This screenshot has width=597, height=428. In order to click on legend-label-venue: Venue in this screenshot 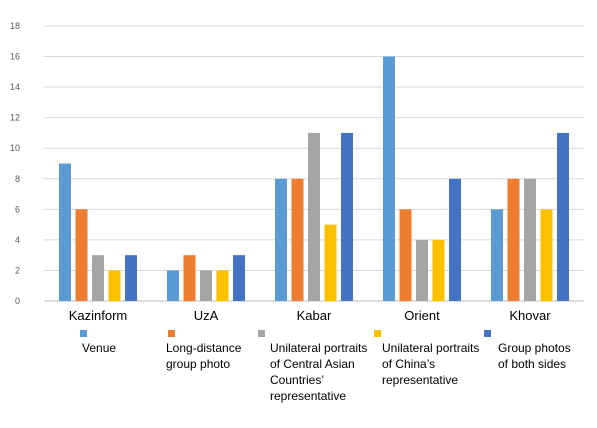, I will do `click(99, 348)`.